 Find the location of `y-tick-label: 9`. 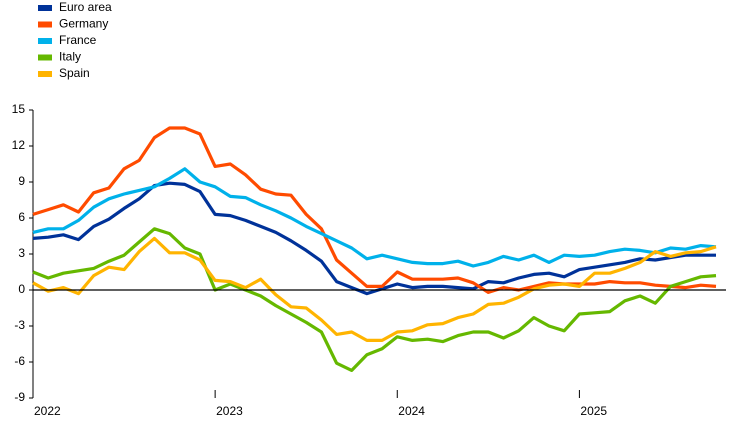

y-tick-label: 9 is located at coordinates (21, 181).